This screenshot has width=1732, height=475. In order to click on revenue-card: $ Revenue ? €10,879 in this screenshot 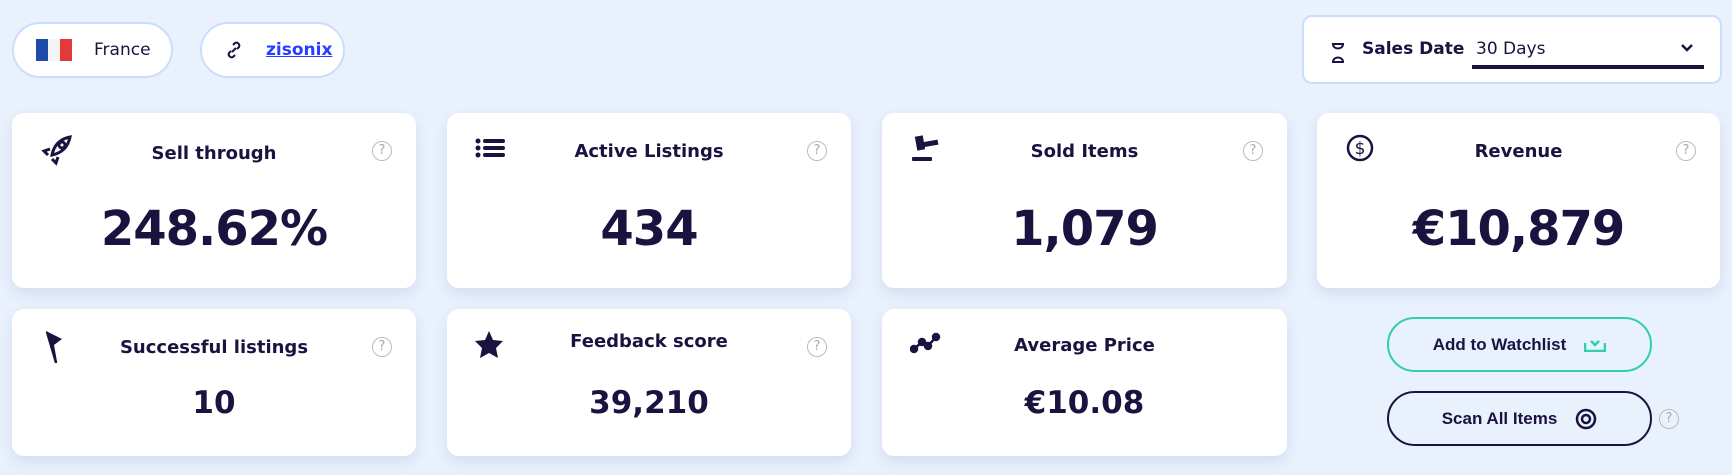, I will do `click(1518, 200)`.